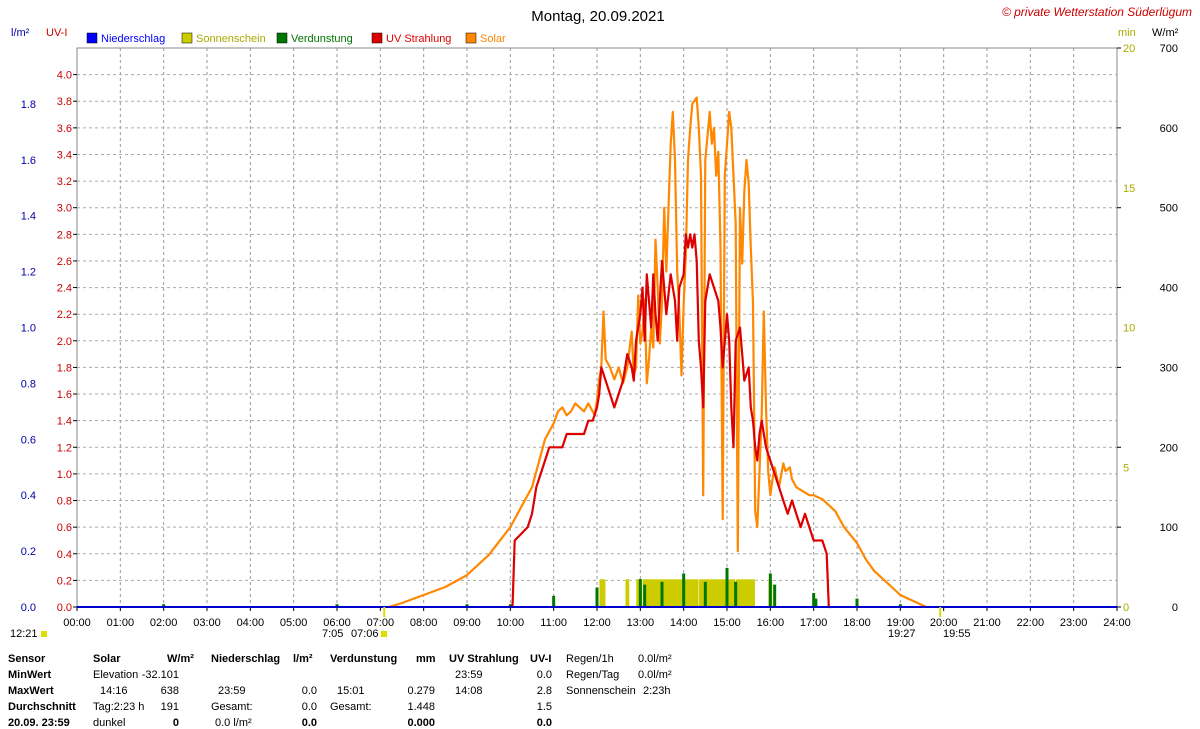 The image size is (1200, 729). What do you see at coordinates (655, 659) in the screenshot?
I see `stats-rain-1h-value: 0.0l/m²` at bounding box center [655, 659].